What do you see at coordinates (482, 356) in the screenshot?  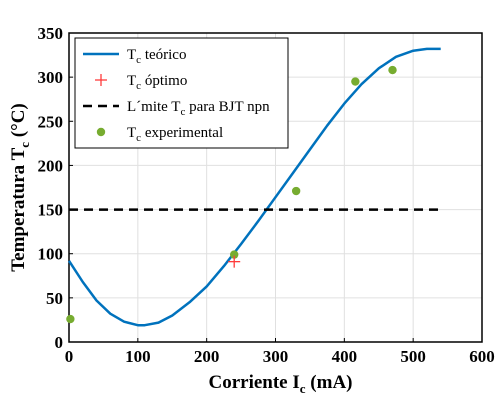 I see `x-tick-label: 600` at bounding box center [482, 356].